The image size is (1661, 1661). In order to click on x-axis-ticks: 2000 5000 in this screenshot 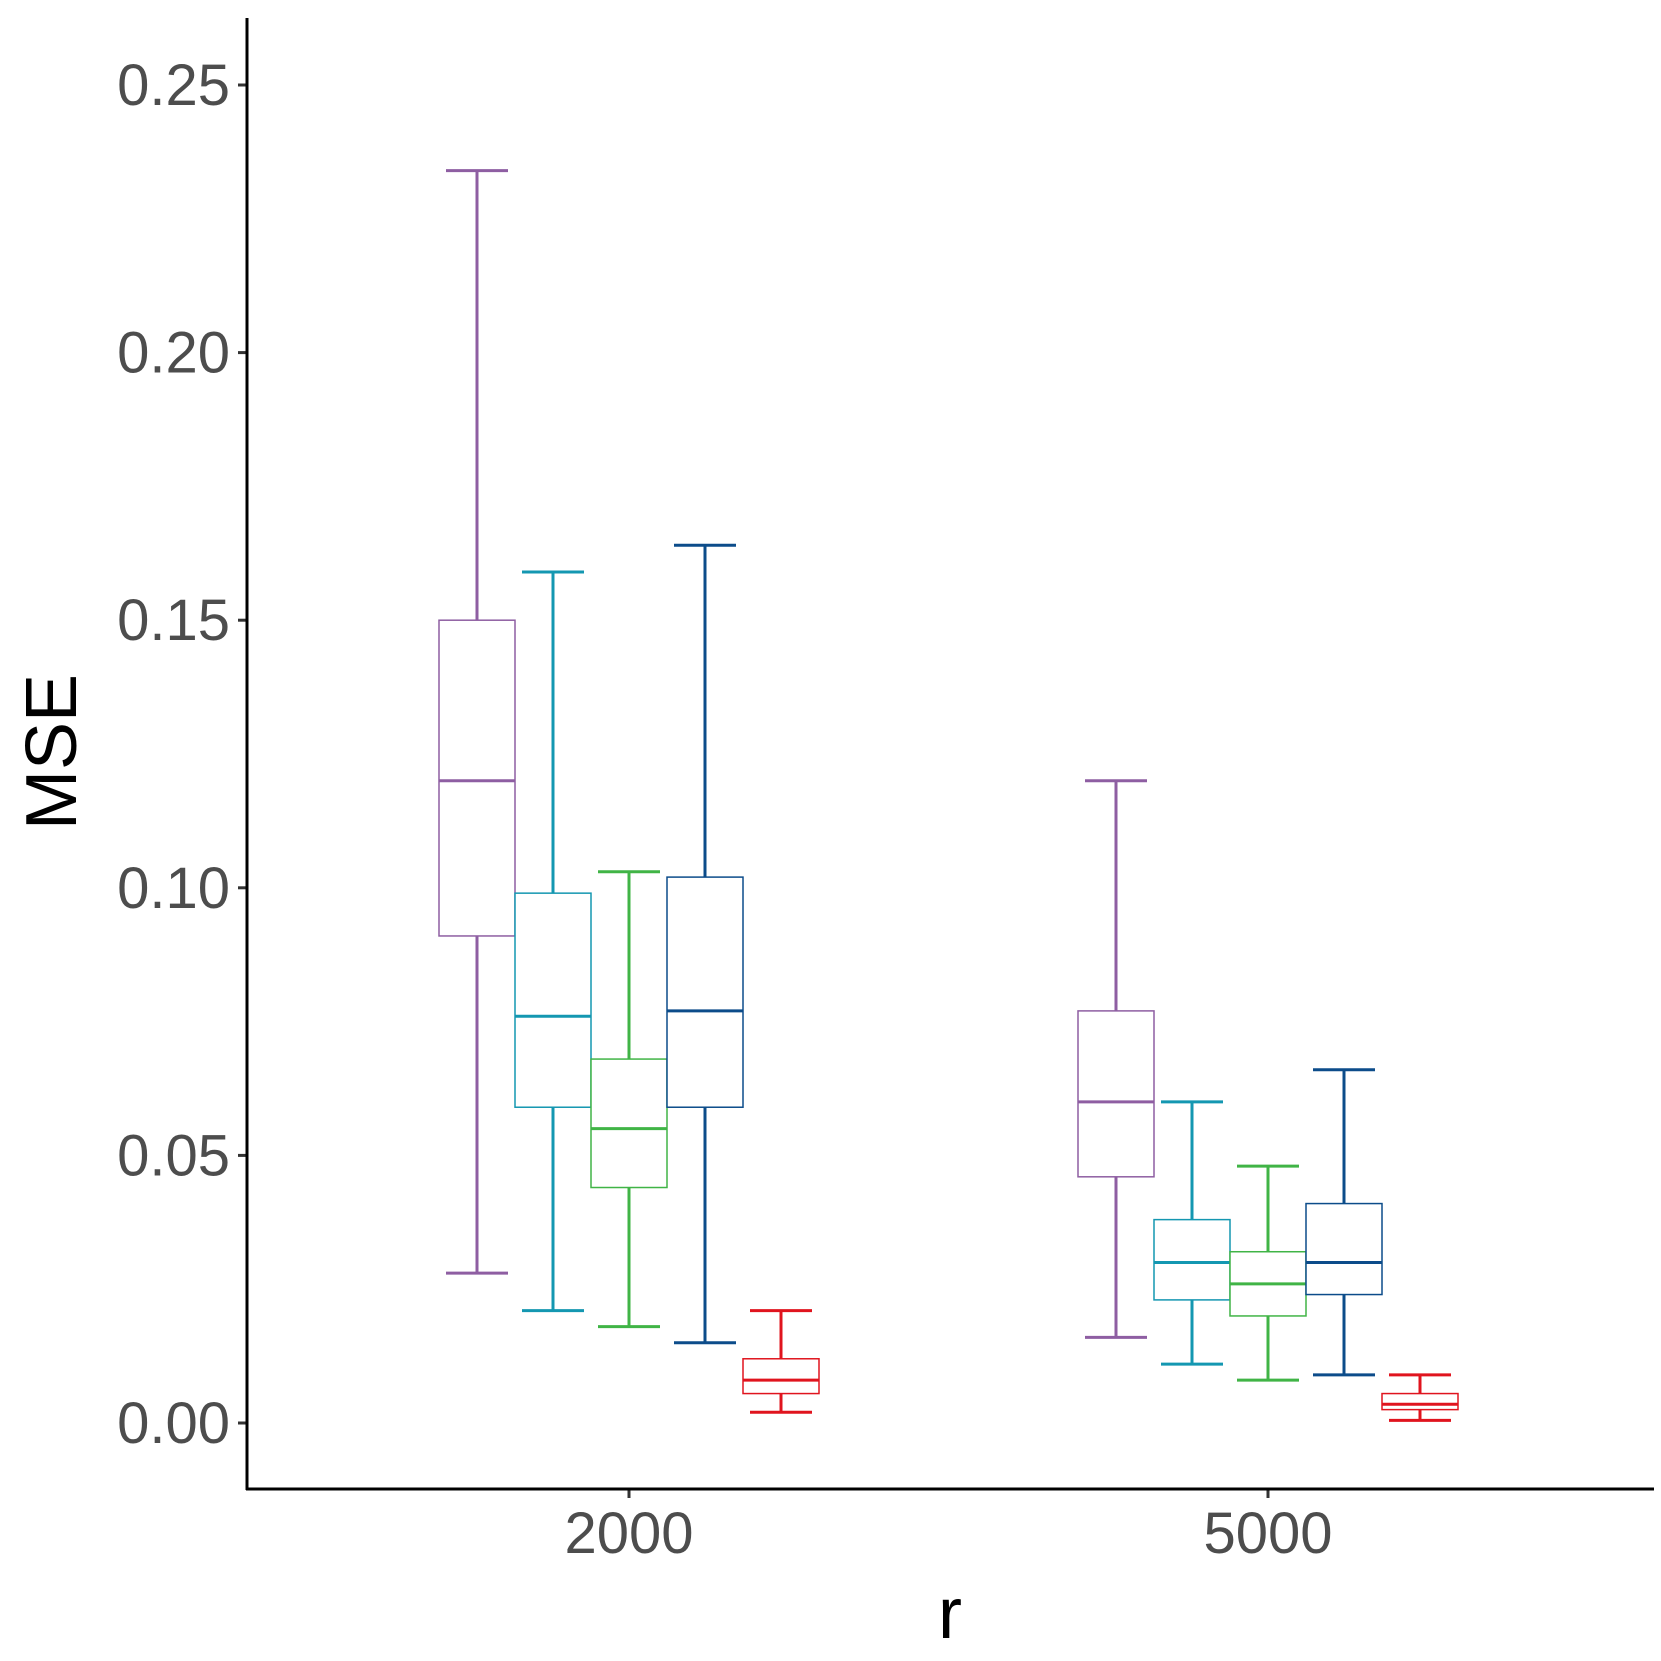, I will do `click(948, 1527)`.